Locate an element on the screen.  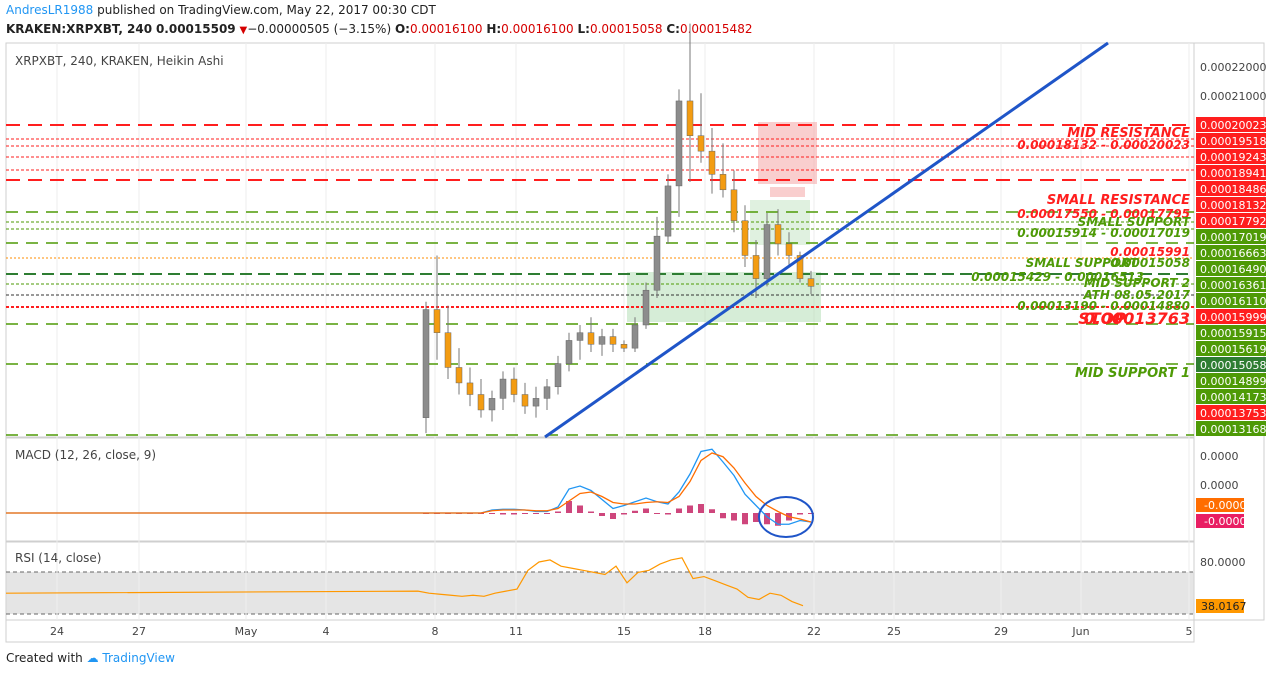
time-tick-label: 27 is located at coordinates (139, 631).